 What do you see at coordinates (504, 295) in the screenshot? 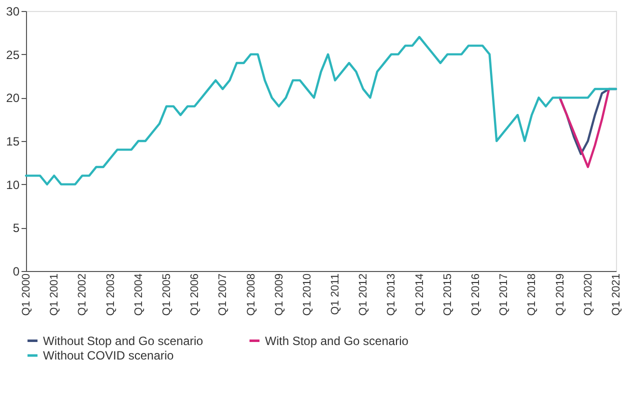
I see `x-tick-label: Q1 2017` at bounding box center [504, 295].